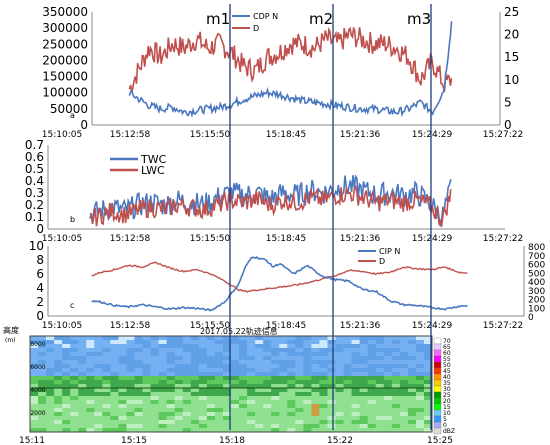 This screenshot has height=445, width=550. What do you see at coordinates (279, 284) in the screenshot?
I see `panel-c-series` at bounding box center [279, 284].